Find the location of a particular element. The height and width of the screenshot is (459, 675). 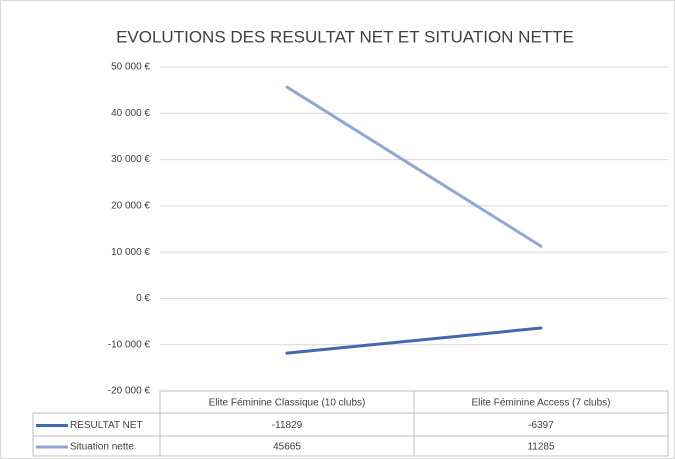

y-tick-label: 50 000 € is located at coordinates (130, 67).